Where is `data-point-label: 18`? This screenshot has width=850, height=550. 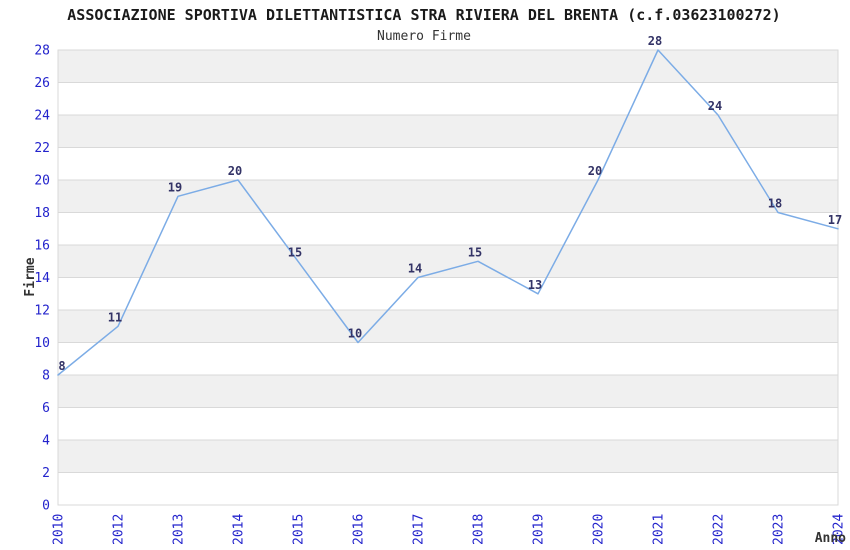
data-point-label: 18 is located at coordinates (775, 204).